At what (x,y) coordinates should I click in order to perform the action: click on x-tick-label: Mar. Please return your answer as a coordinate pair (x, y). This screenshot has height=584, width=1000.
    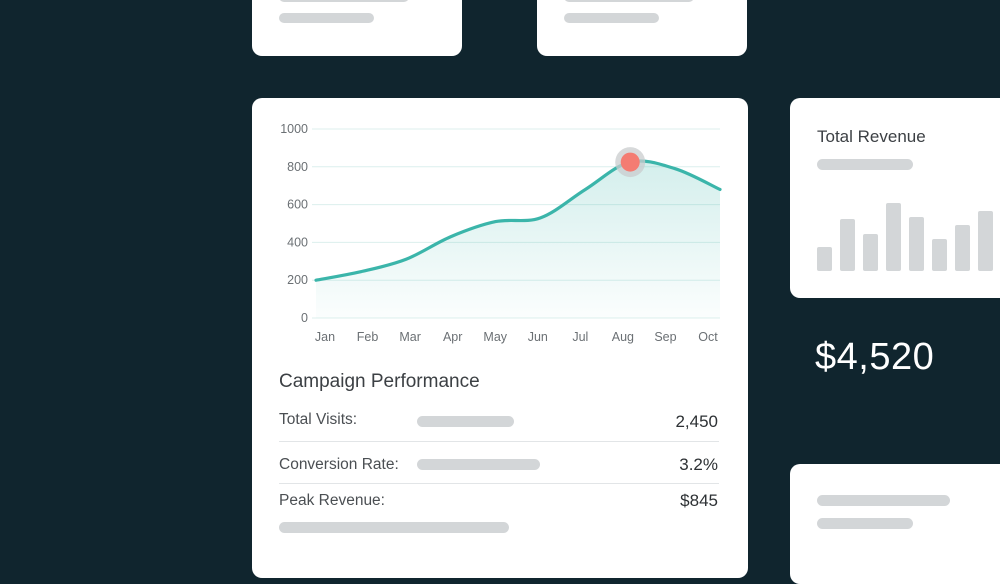
    Looking at the image, I should click on (410, 337).